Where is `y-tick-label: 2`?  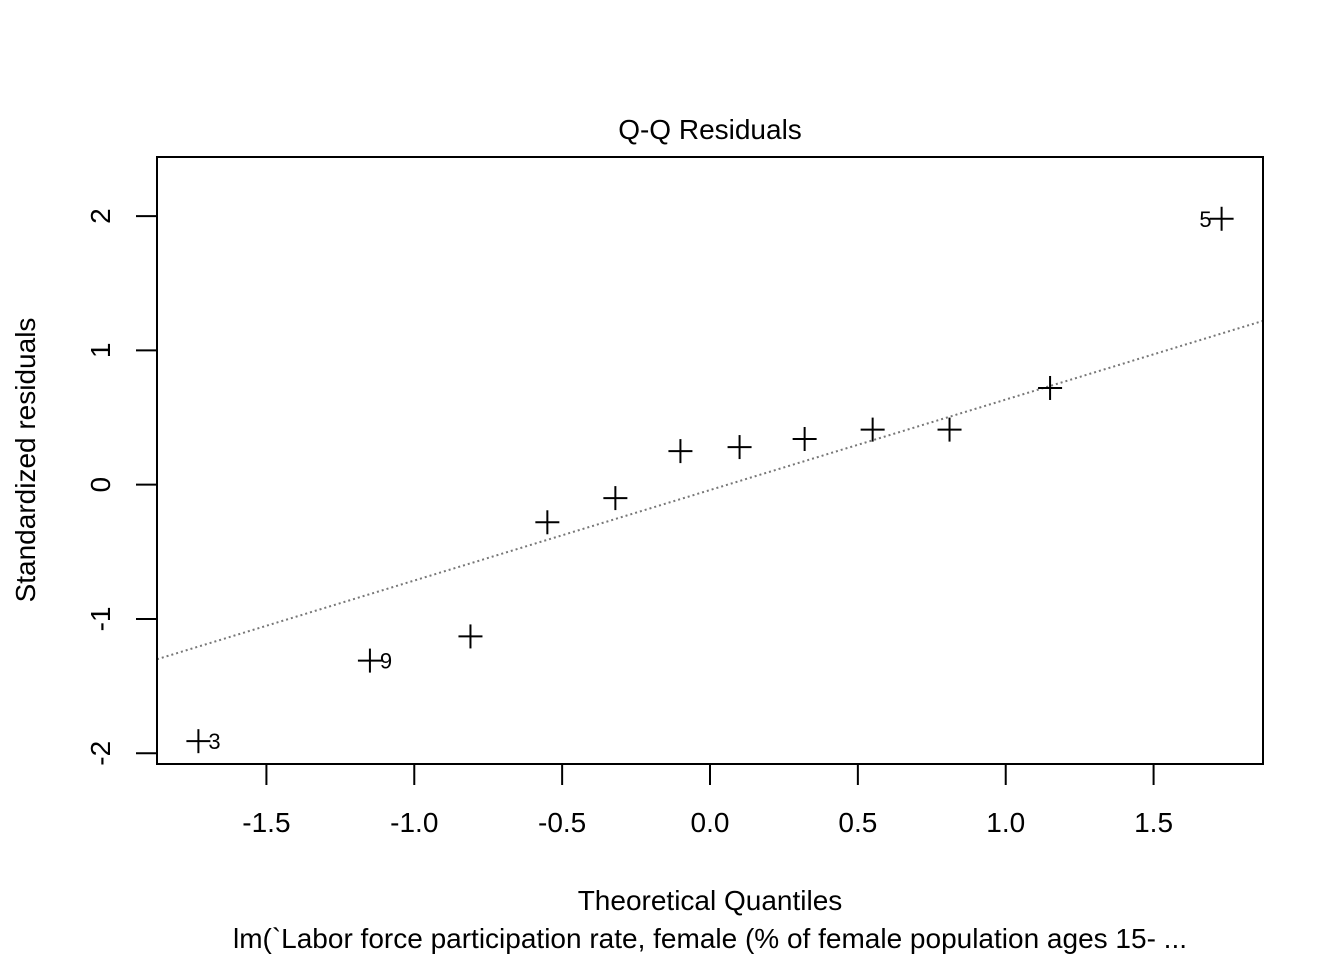 y-tick-label: 2 is located at coordinates (100, 216).